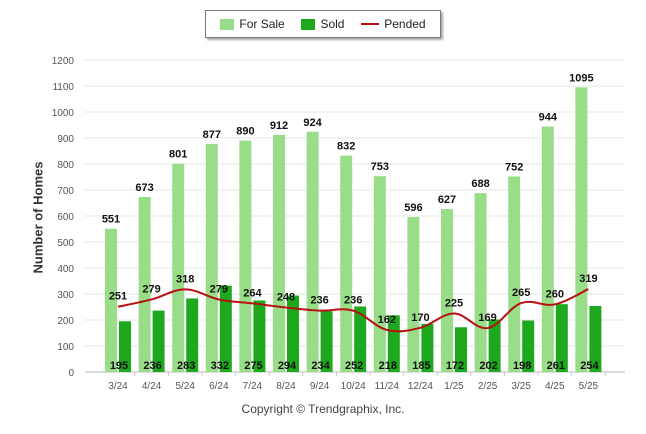  Describe the element at coordinates (286, 386) in the screenshot. I see `x-tick-label: 8/24` at that location.